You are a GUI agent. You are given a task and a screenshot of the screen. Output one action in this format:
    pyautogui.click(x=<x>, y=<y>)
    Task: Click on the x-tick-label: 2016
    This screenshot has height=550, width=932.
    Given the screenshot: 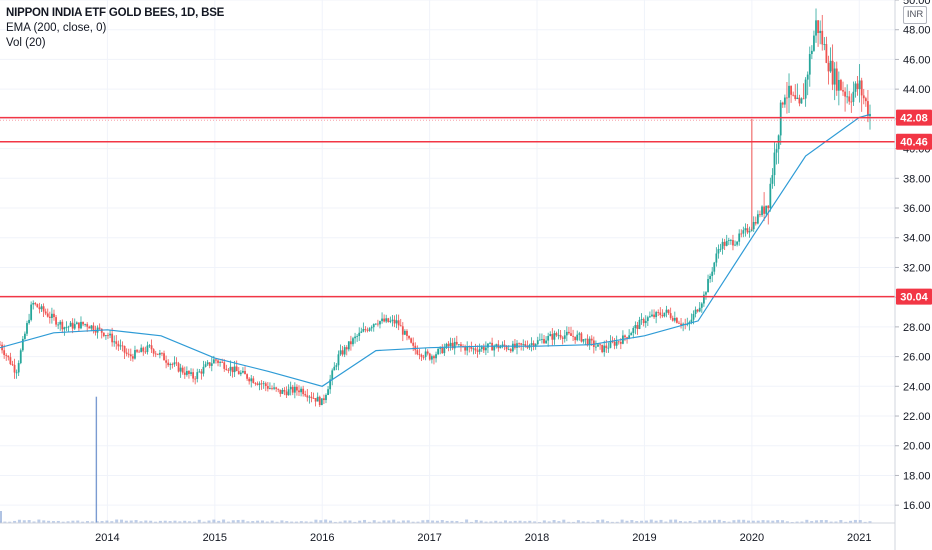 What is the action you would take?
    pyautogui.click(x=322, y=538)
    